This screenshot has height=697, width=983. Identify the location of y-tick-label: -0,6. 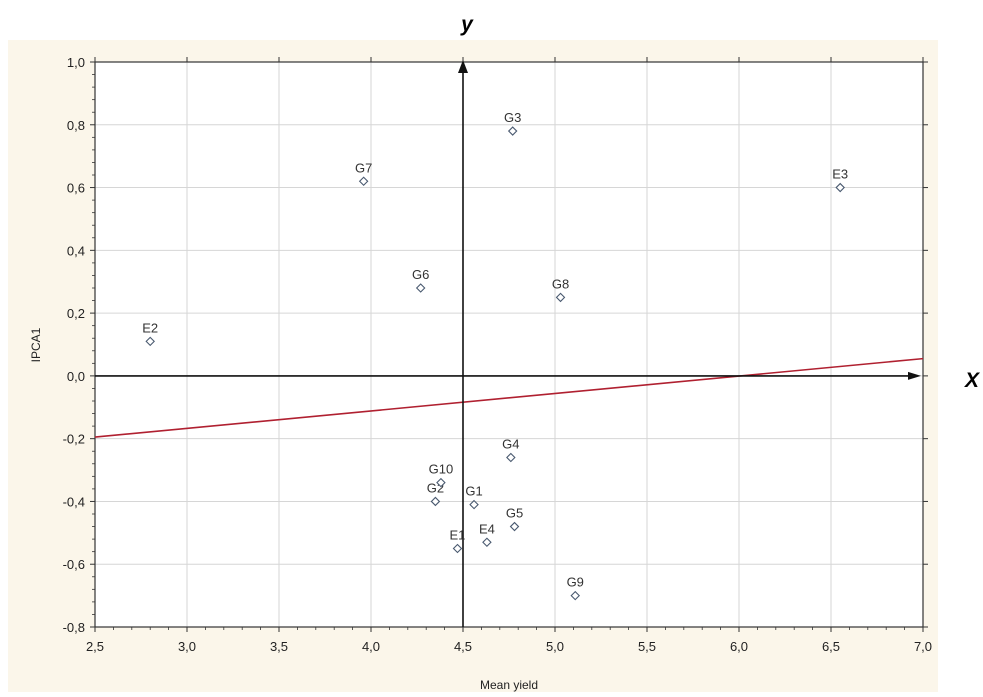
(74, 564).